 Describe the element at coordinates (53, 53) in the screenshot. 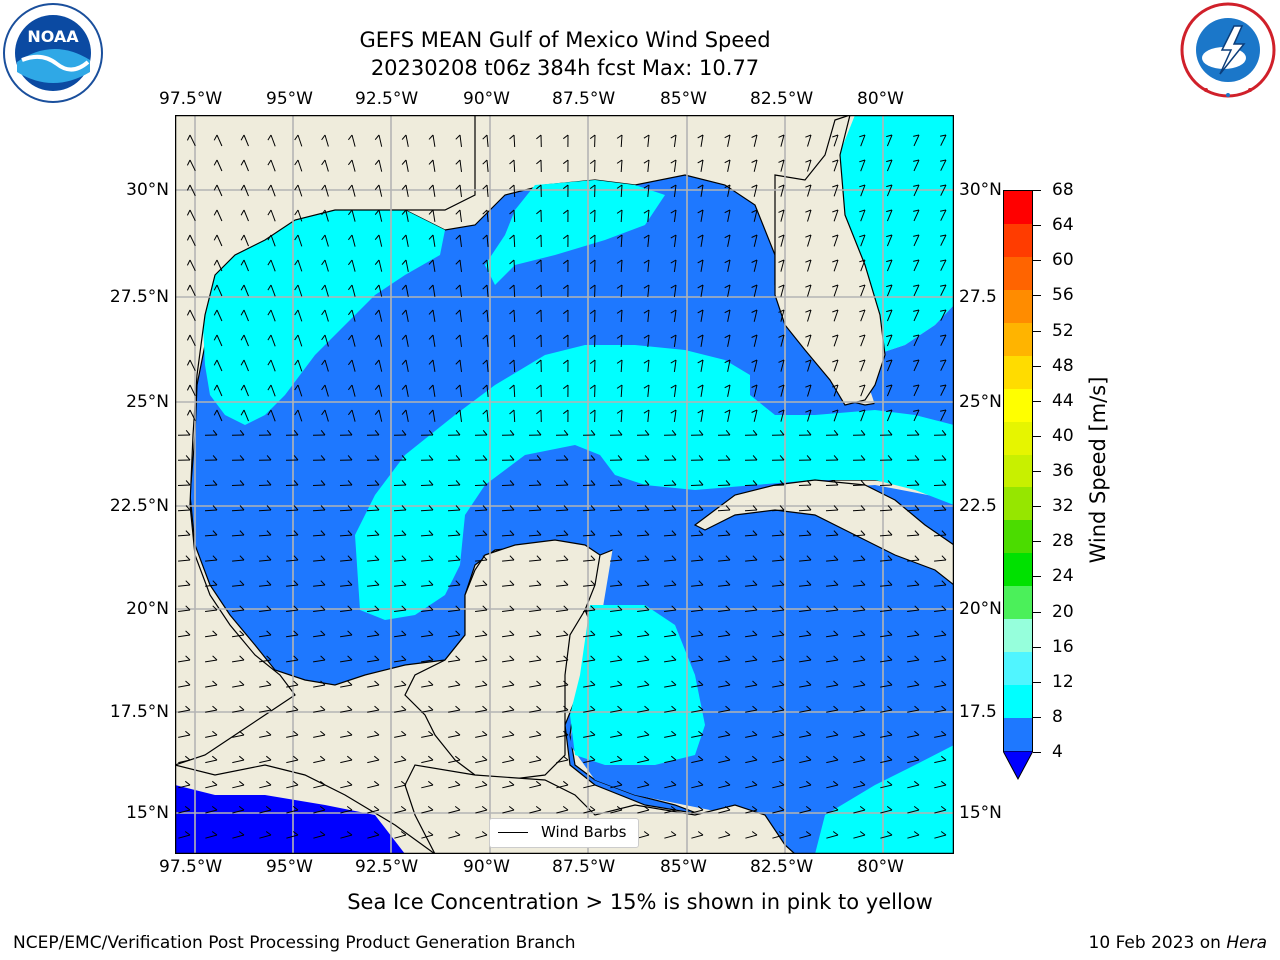

I see `noaa-logo: NOAA` at that location.